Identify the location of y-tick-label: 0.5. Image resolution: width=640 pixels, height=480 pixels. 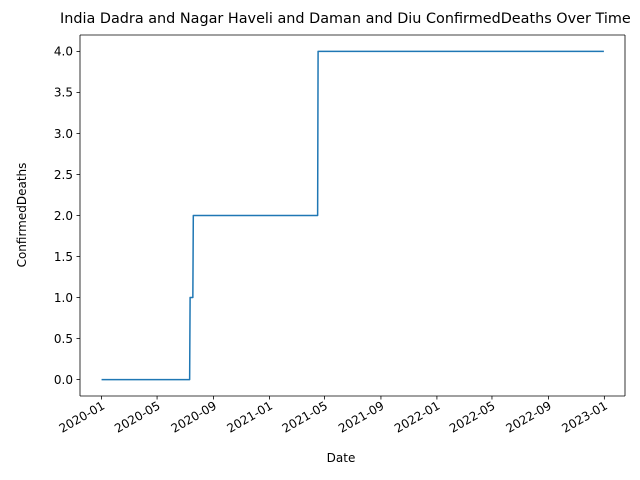
(63, 339).